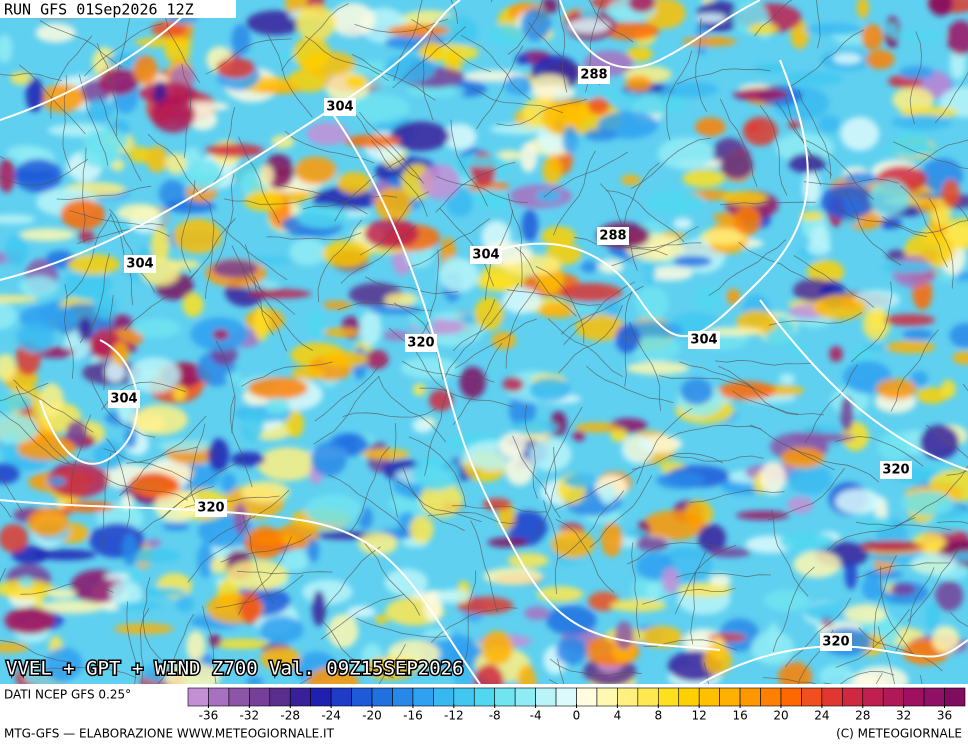 Image resolution: width=968 pixels, height=749 pixels. What do you see at coordinates (593, 75) in the screenshot?
I see `contour-label: 288` at bounding box center [593, 75].